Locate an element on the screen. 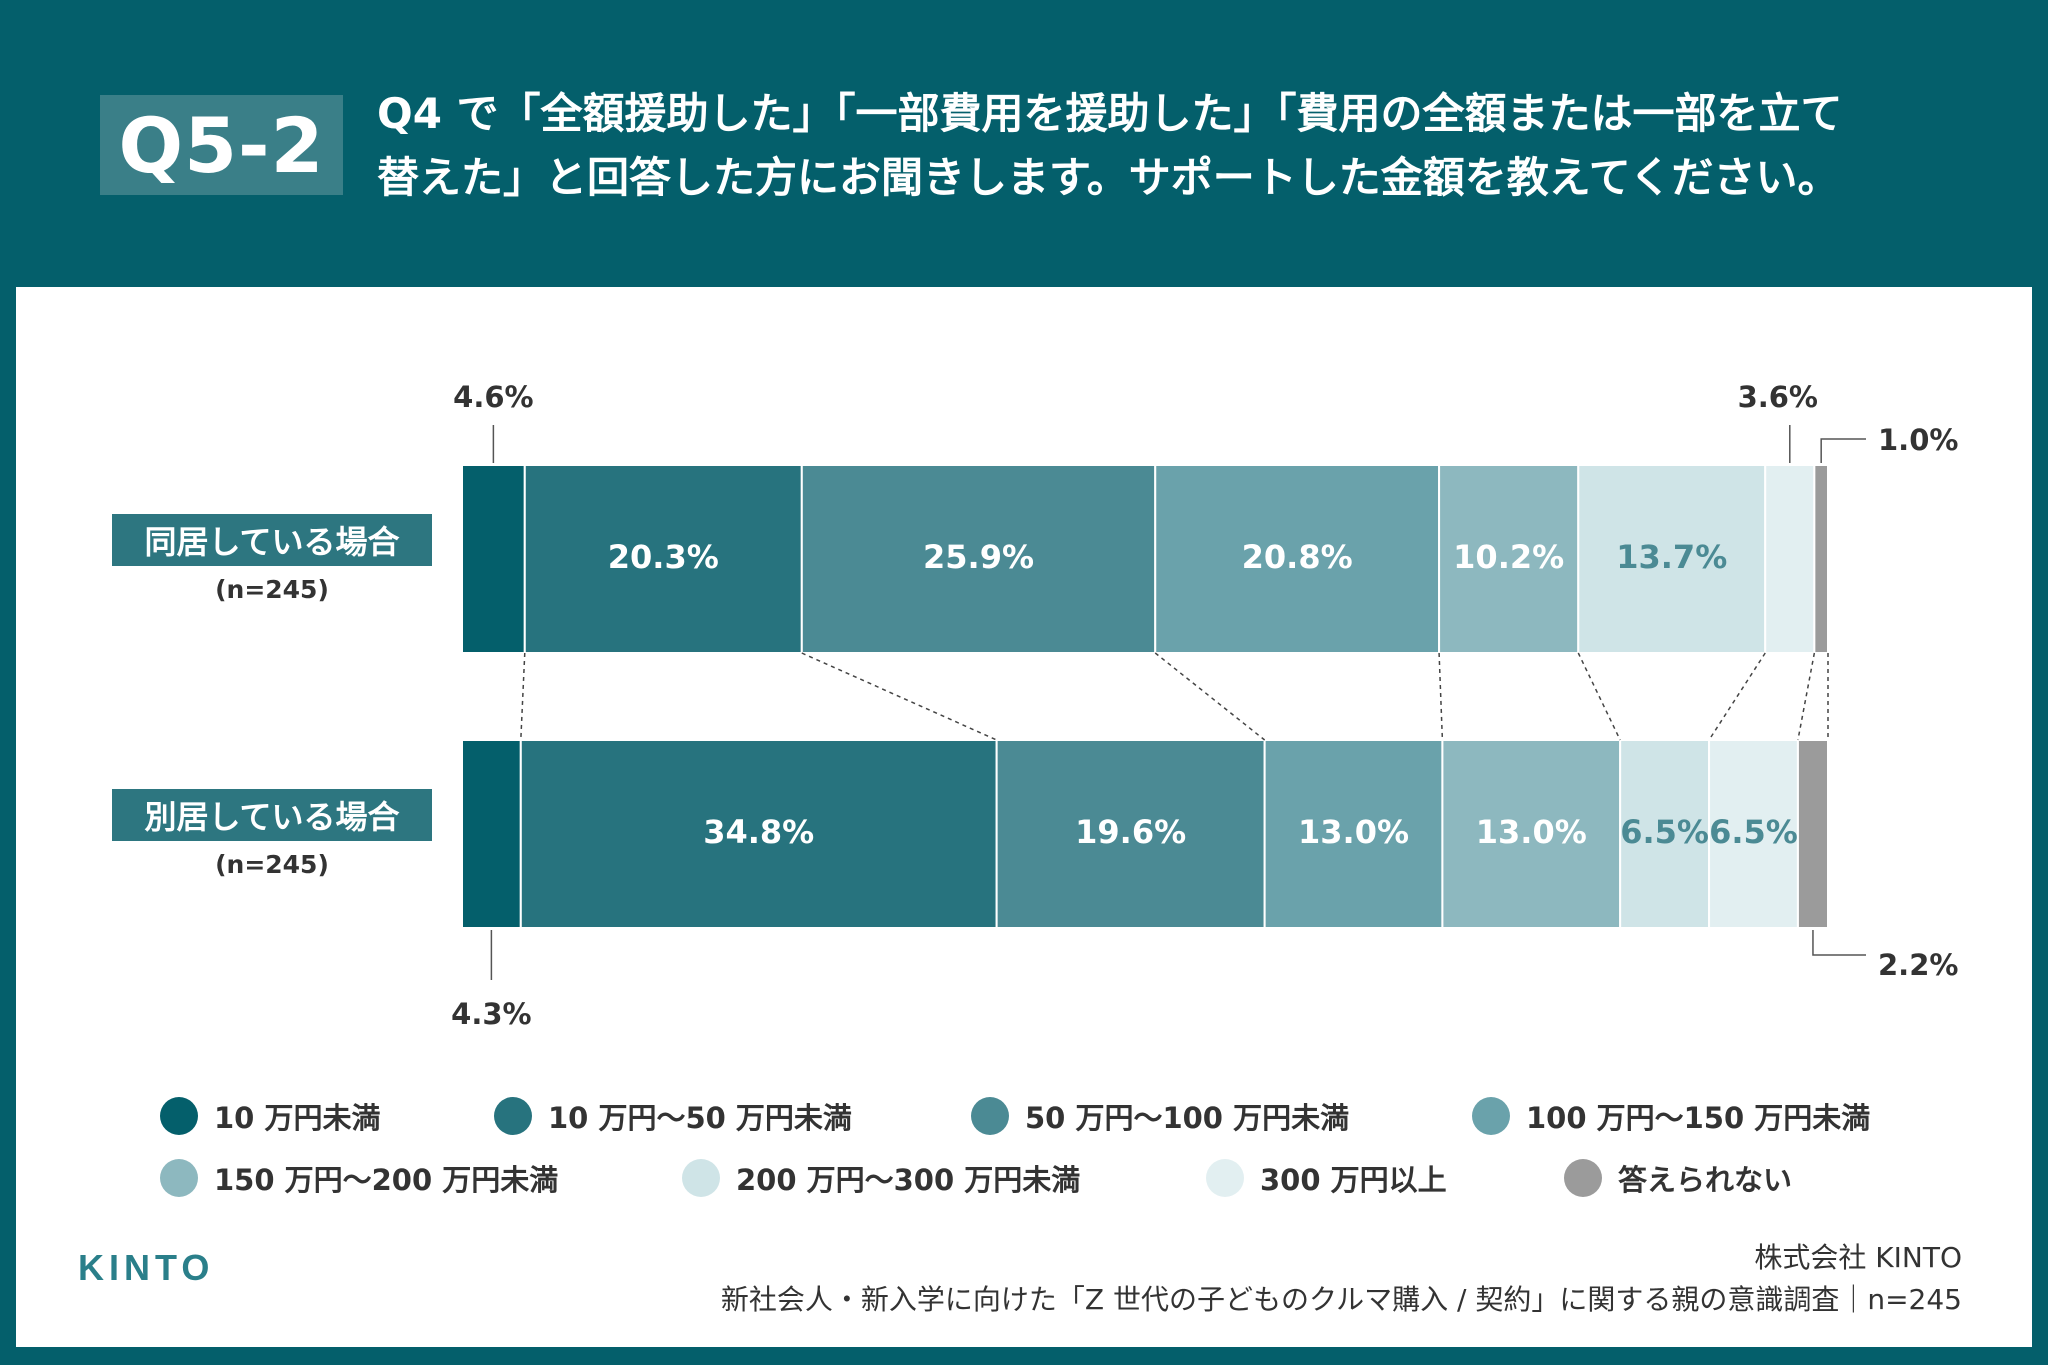 Image resolution: width=2048 pixels, height=1365 pixels. data-label: 4.6% is located at coordinates (493, 397).